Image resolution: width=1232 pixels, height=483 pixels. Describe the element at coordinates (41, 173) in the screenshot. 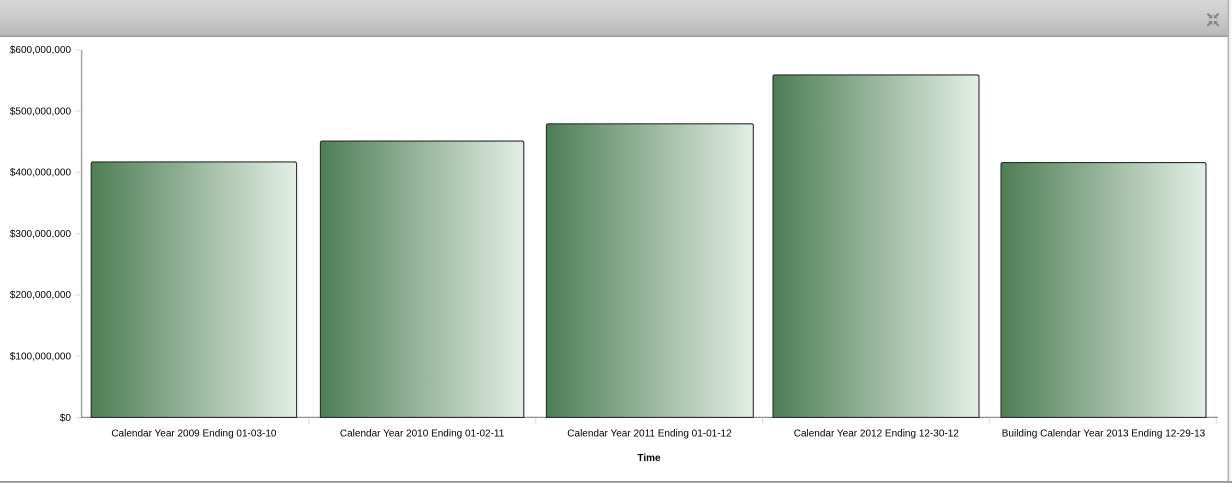

I see `svg-text: $400,000,000` at that location.